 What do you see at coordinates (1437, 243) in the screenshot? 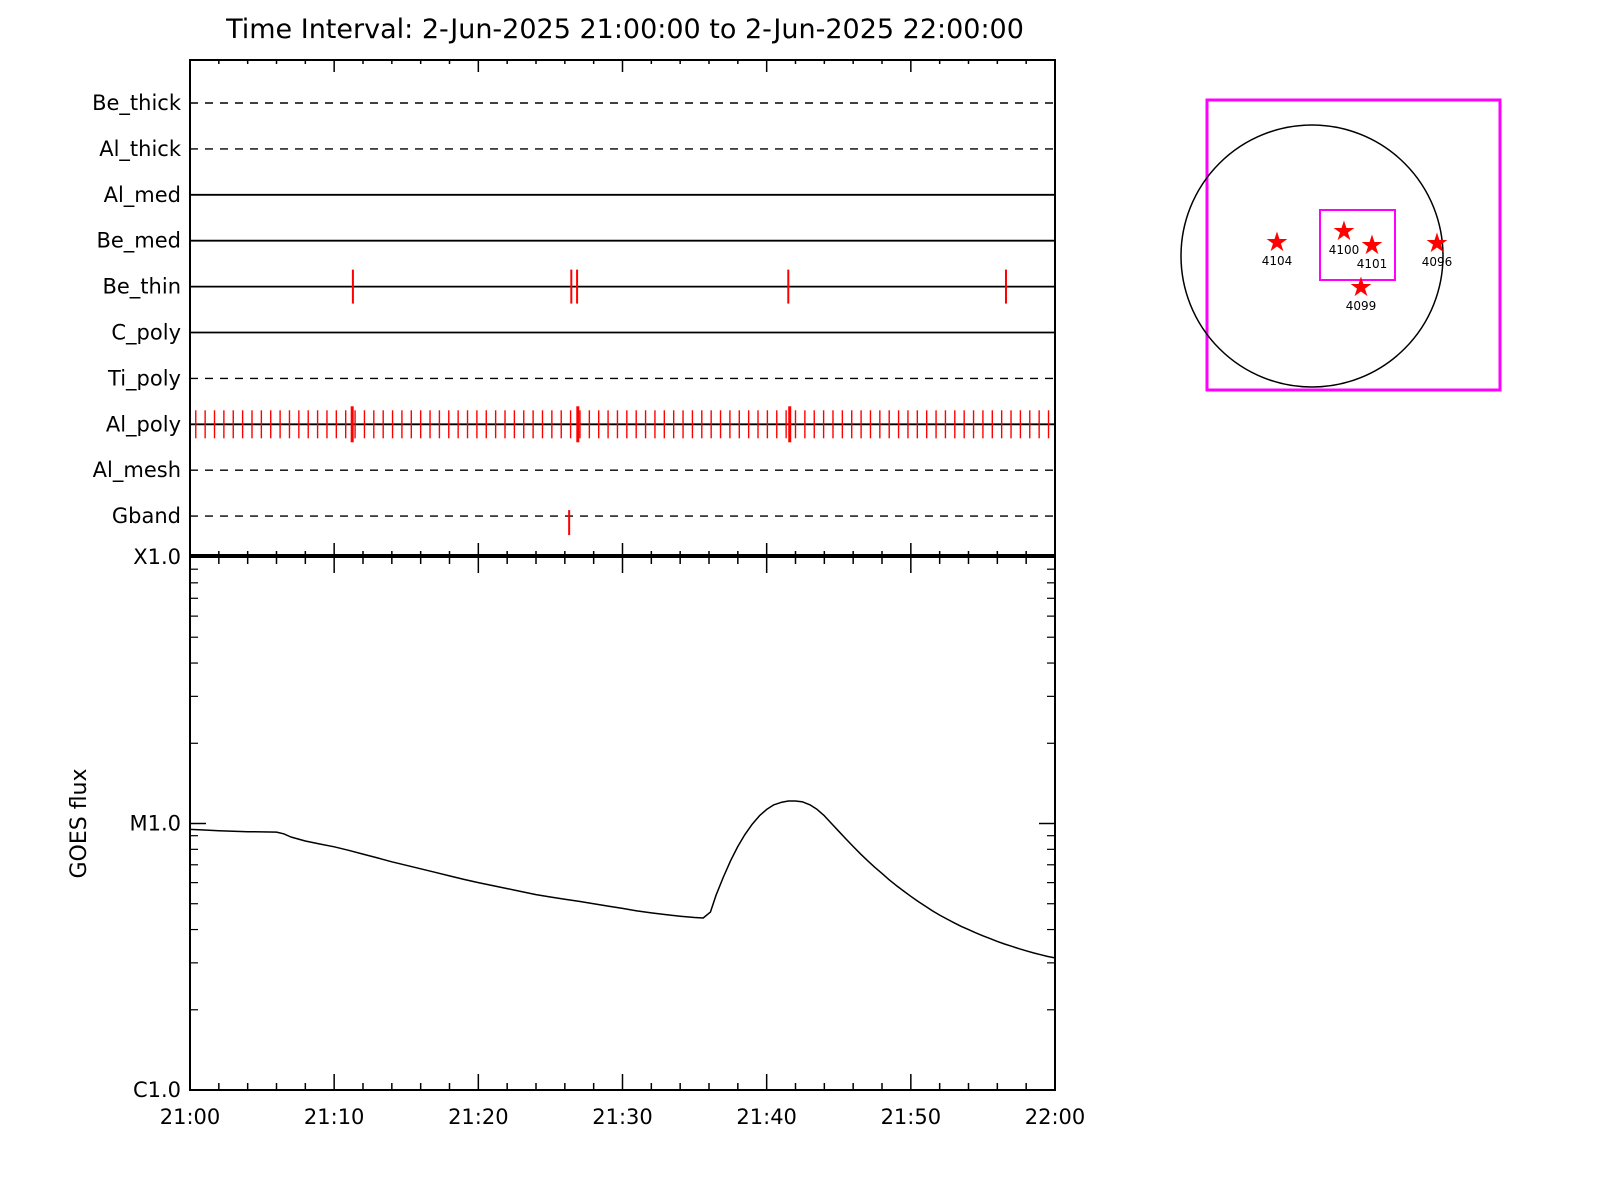
I see `active-region-star-4096: ★` at bounding box center [1437, 243].